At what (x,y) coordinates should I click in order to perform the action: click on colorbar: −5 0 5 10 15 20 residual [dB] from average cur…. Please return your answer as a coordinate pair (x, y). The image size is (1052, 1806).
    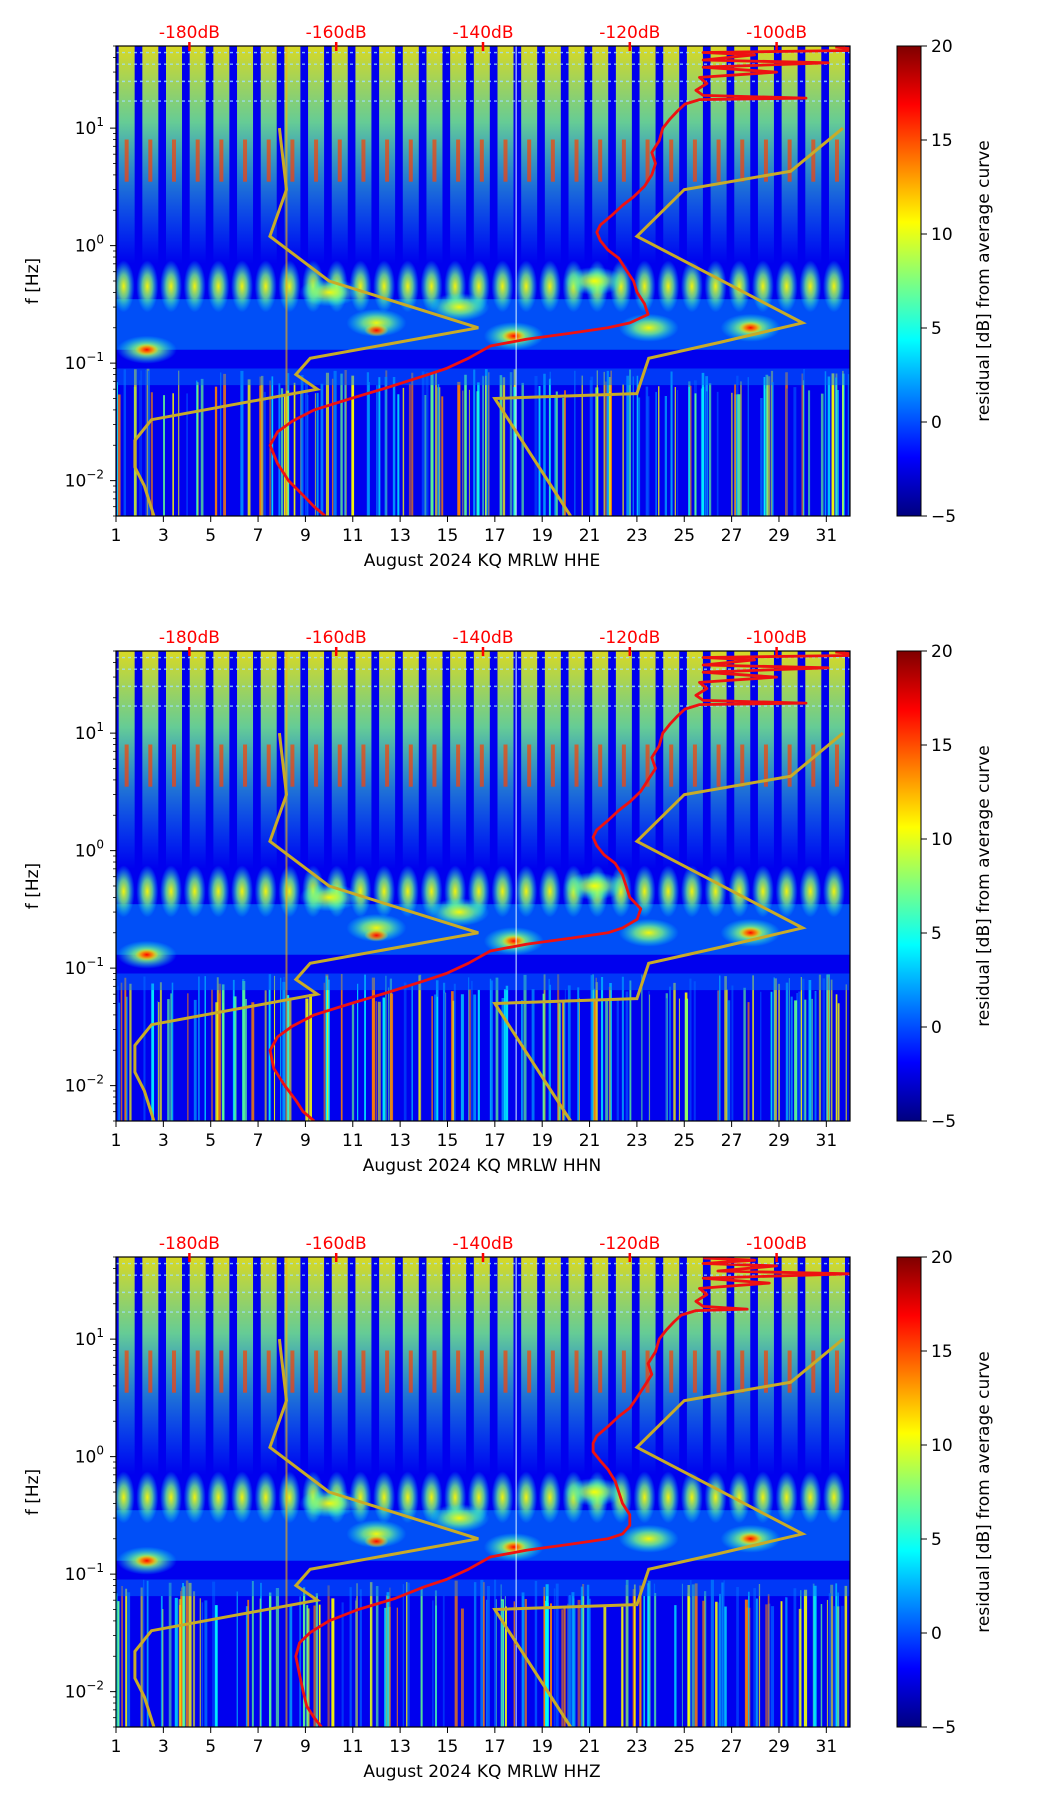
    Looking at the image, I should click on (945, 282).